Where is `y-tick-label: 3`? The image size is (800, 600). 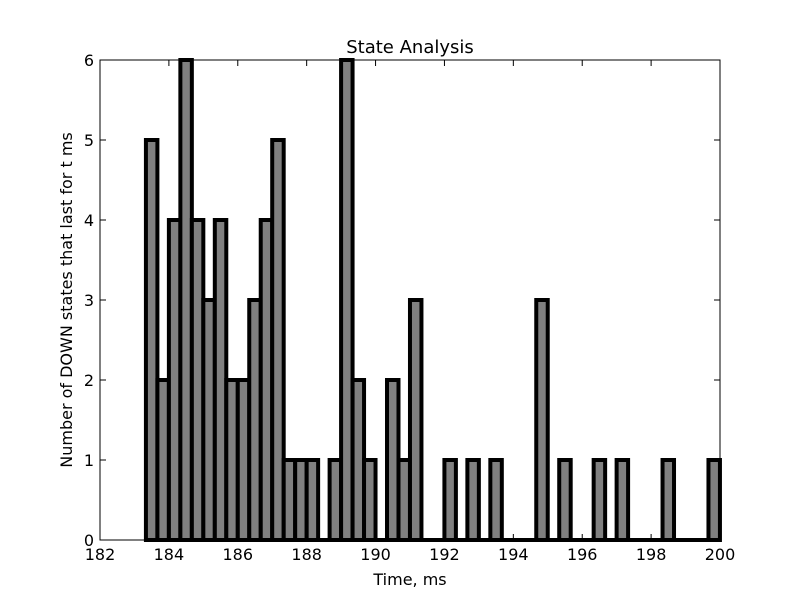
y-tick-label: 3 is located at coordinates (89, 300).